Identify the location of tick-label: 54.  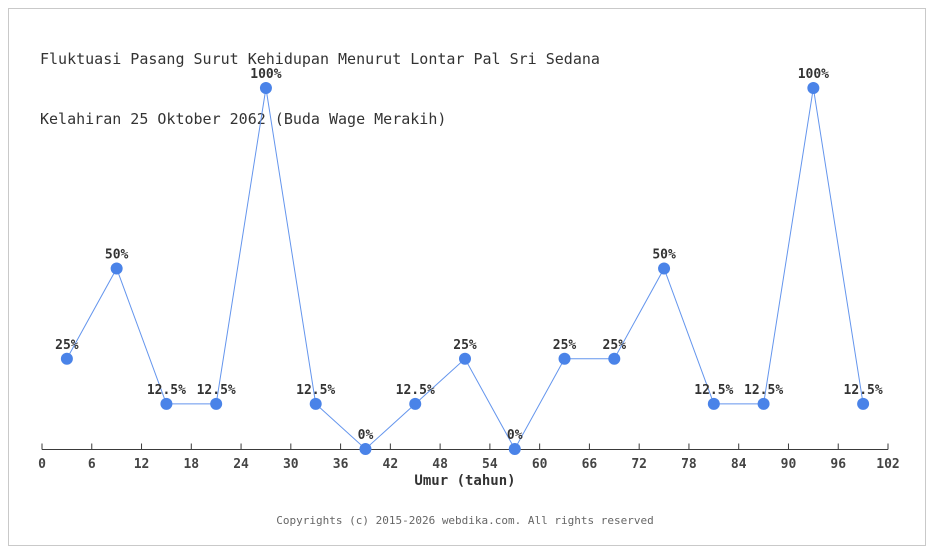
(490, 464).